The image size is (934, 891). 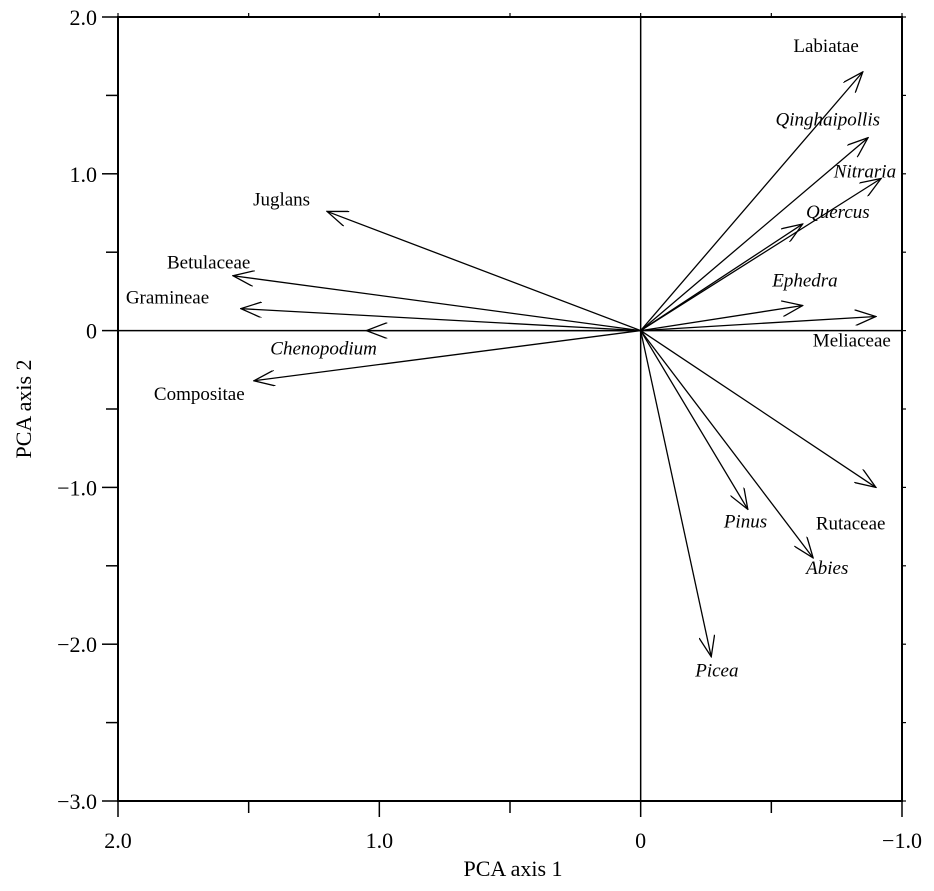 I want to click on y-tick-label: −2.0, so click(x=77, y=644).